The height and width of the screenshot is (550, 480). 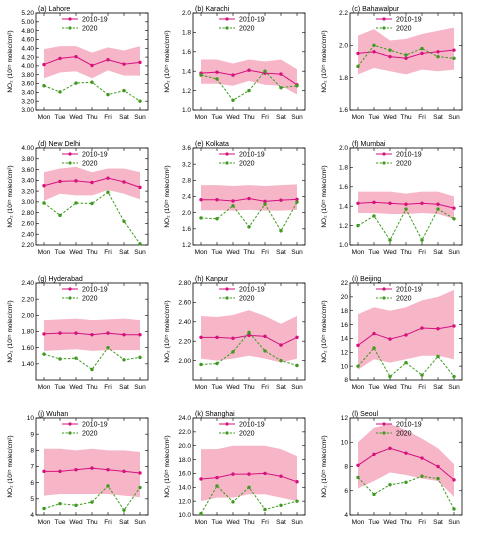 What do you see at coordinates (184, 515) in the screenshot?
I see `y-tick-label: 10.0` at bounding box center [184, 515].